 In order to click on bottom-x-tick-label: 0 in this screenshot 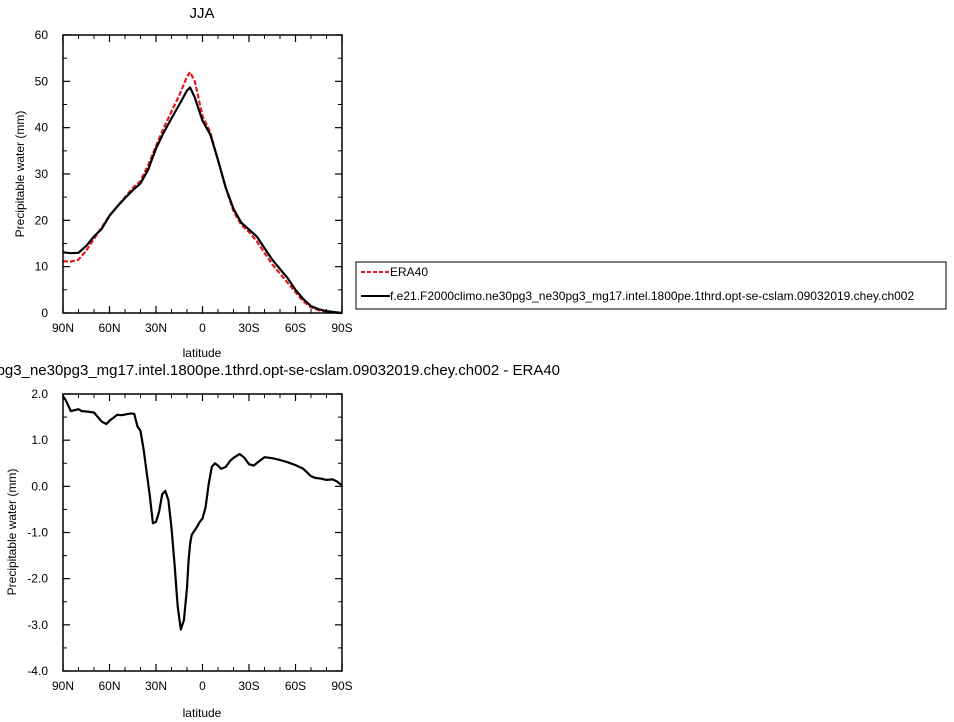, I will do `click(202, 686)`.